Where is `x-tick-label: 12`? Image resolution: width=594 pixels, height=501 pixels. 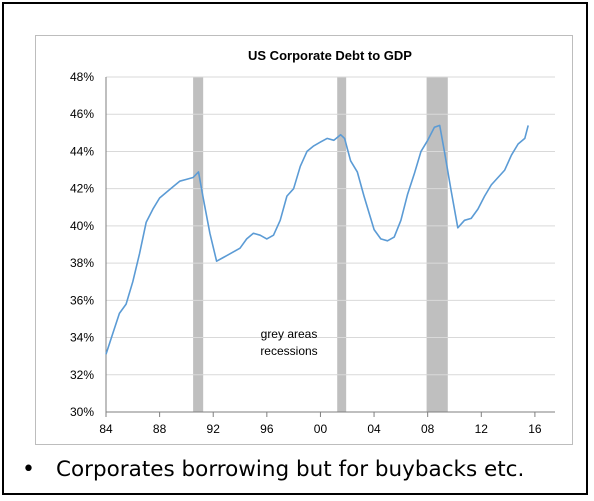 x-tick-label: 12 is located at coordinates (482, 429).